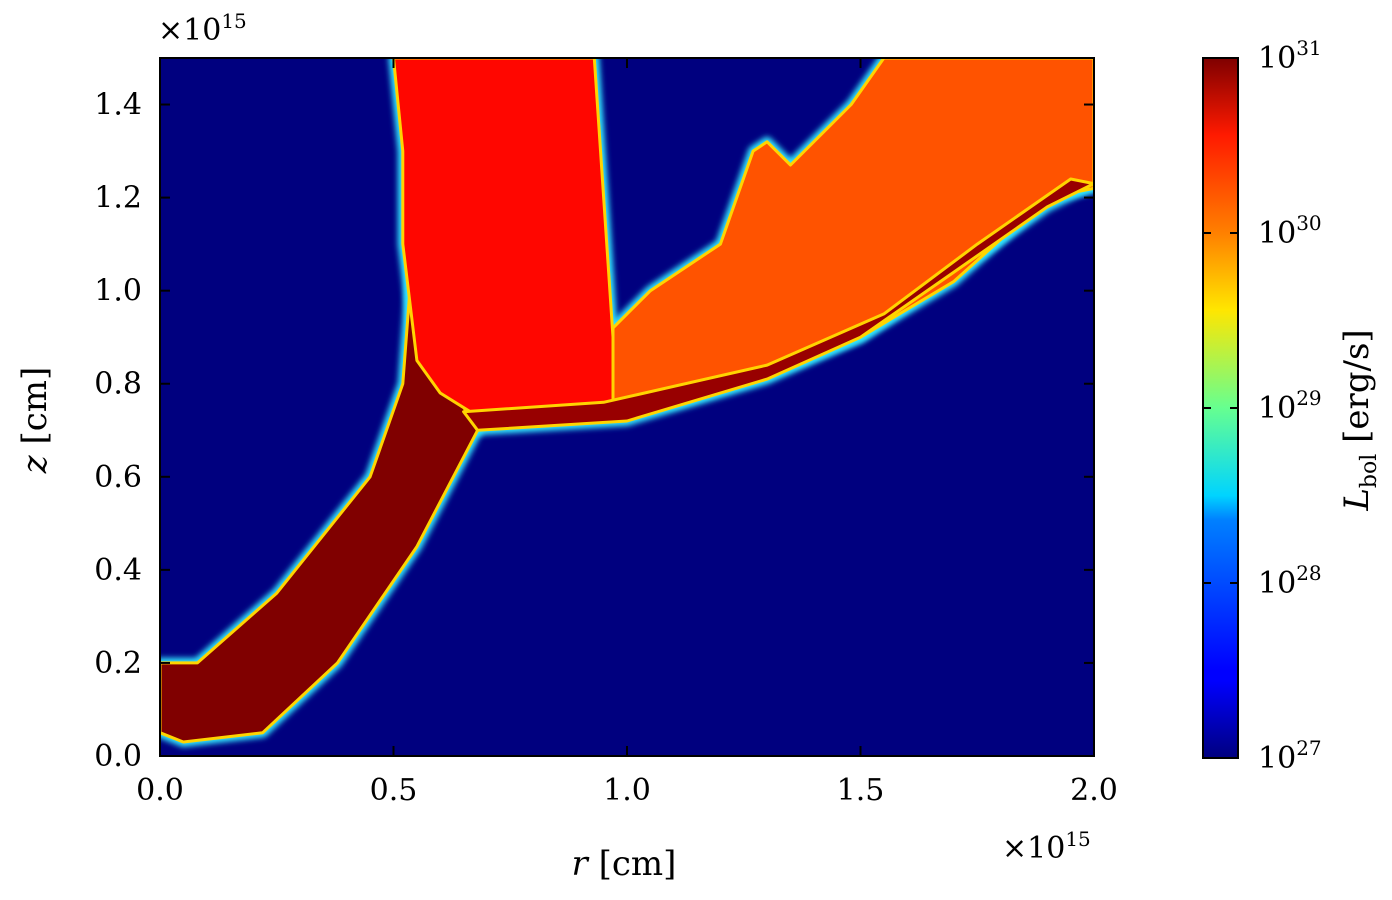 This screenshot has height=900, width=1392. Describe the element at coordinates (1046, 846) in the screenshot. I see `x-offset-text: ×10¹⁵` at that location.